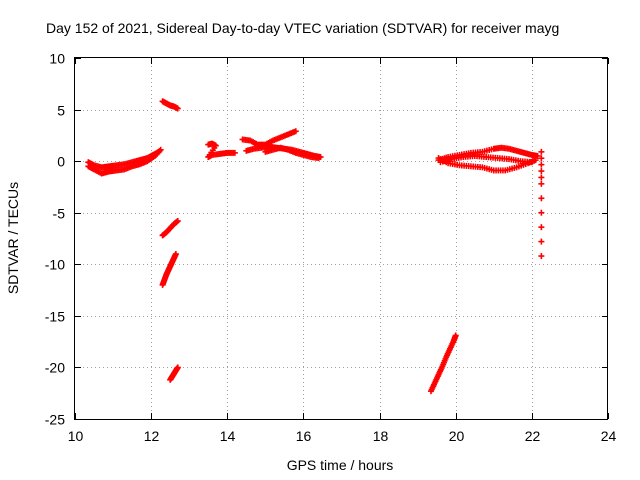  I want to click on y-tick-label: -10, so click(55, 265).